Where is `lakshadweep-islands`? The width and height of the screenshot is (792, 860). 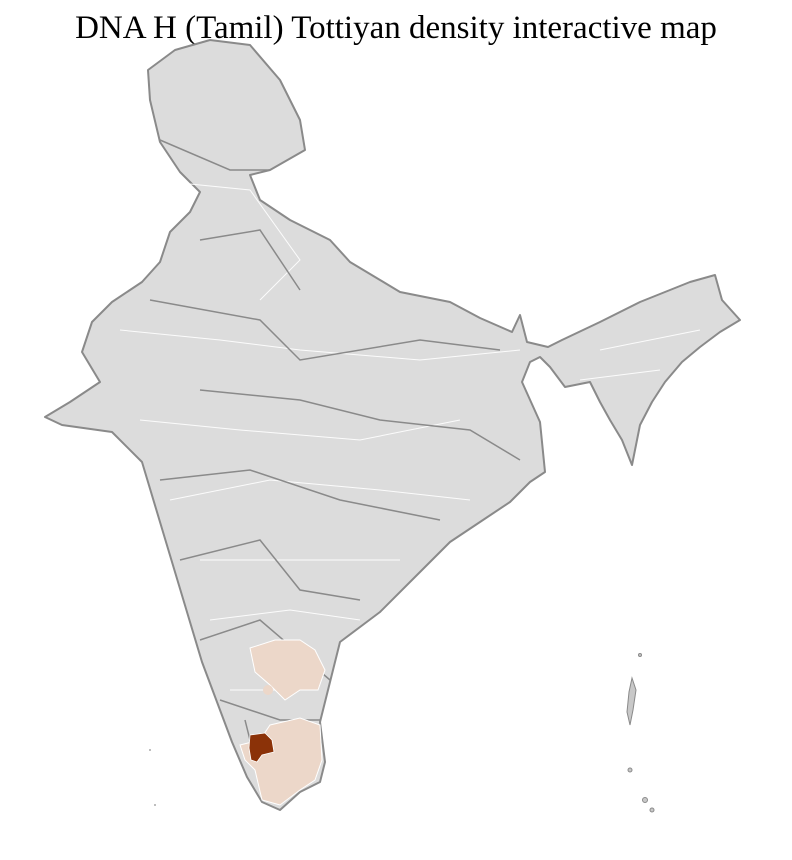
lakshadweep-islands is located at coordinates (152, 777).